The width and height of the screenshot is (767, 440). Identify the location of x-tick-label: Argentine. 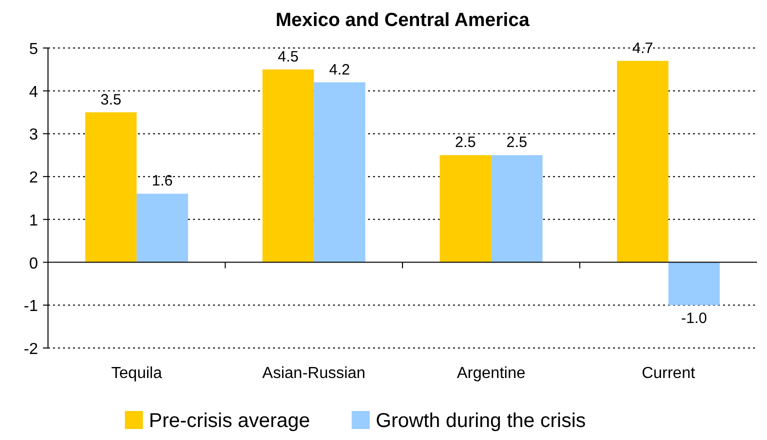
(491, 373).